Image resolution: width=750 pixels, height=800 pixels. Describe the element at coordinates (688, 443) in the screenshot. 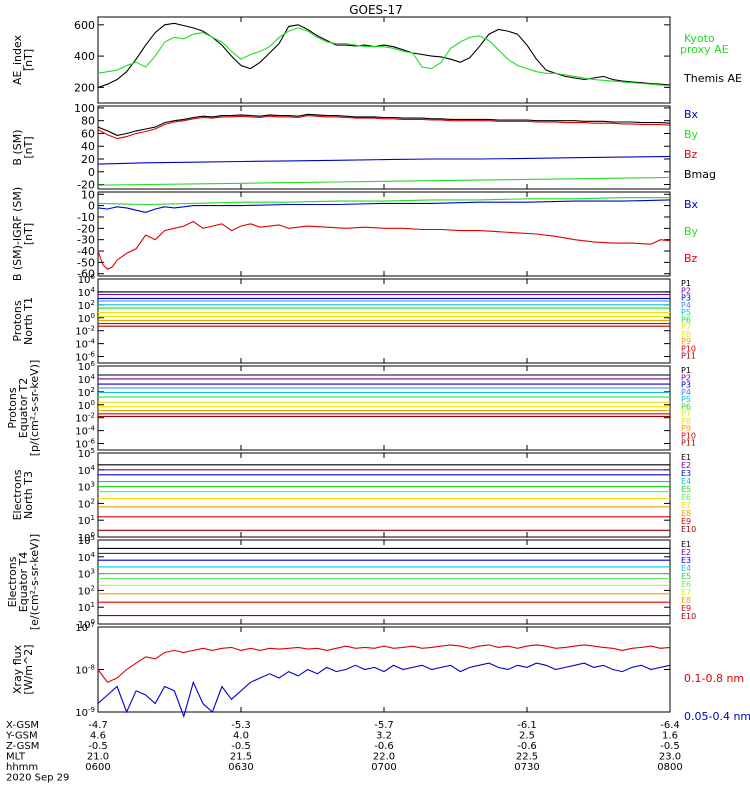

I see `legend-label: P11` at that location.